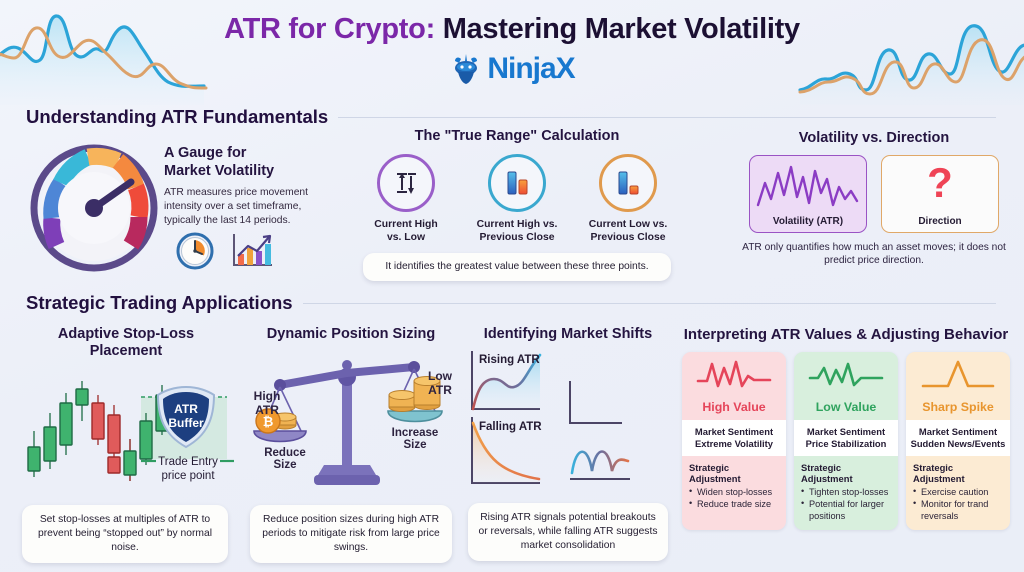 Image resolution: width=1024 pixels, height=572 pixels. What do you see at coordinates (415, 445) in the screenshot?
I see `increase-line2: Size` at bounding box center [415, 445].